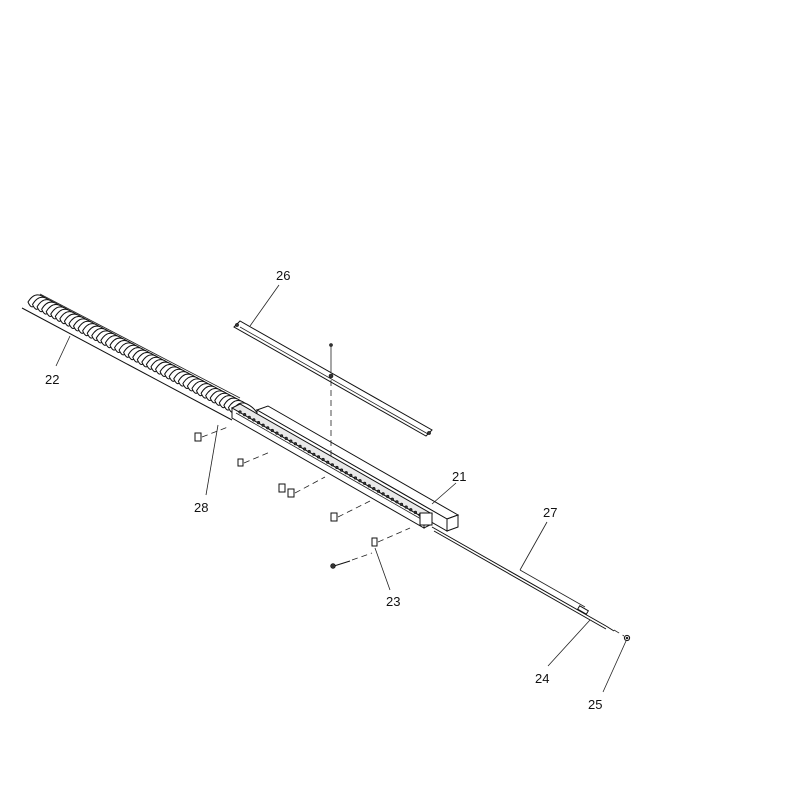 The height and width of the screenshot is (812, 800). What do you see at coordinates (459, 476) in the screenshot?
I see `callout-21: 21` at bounding box center [459, 476].